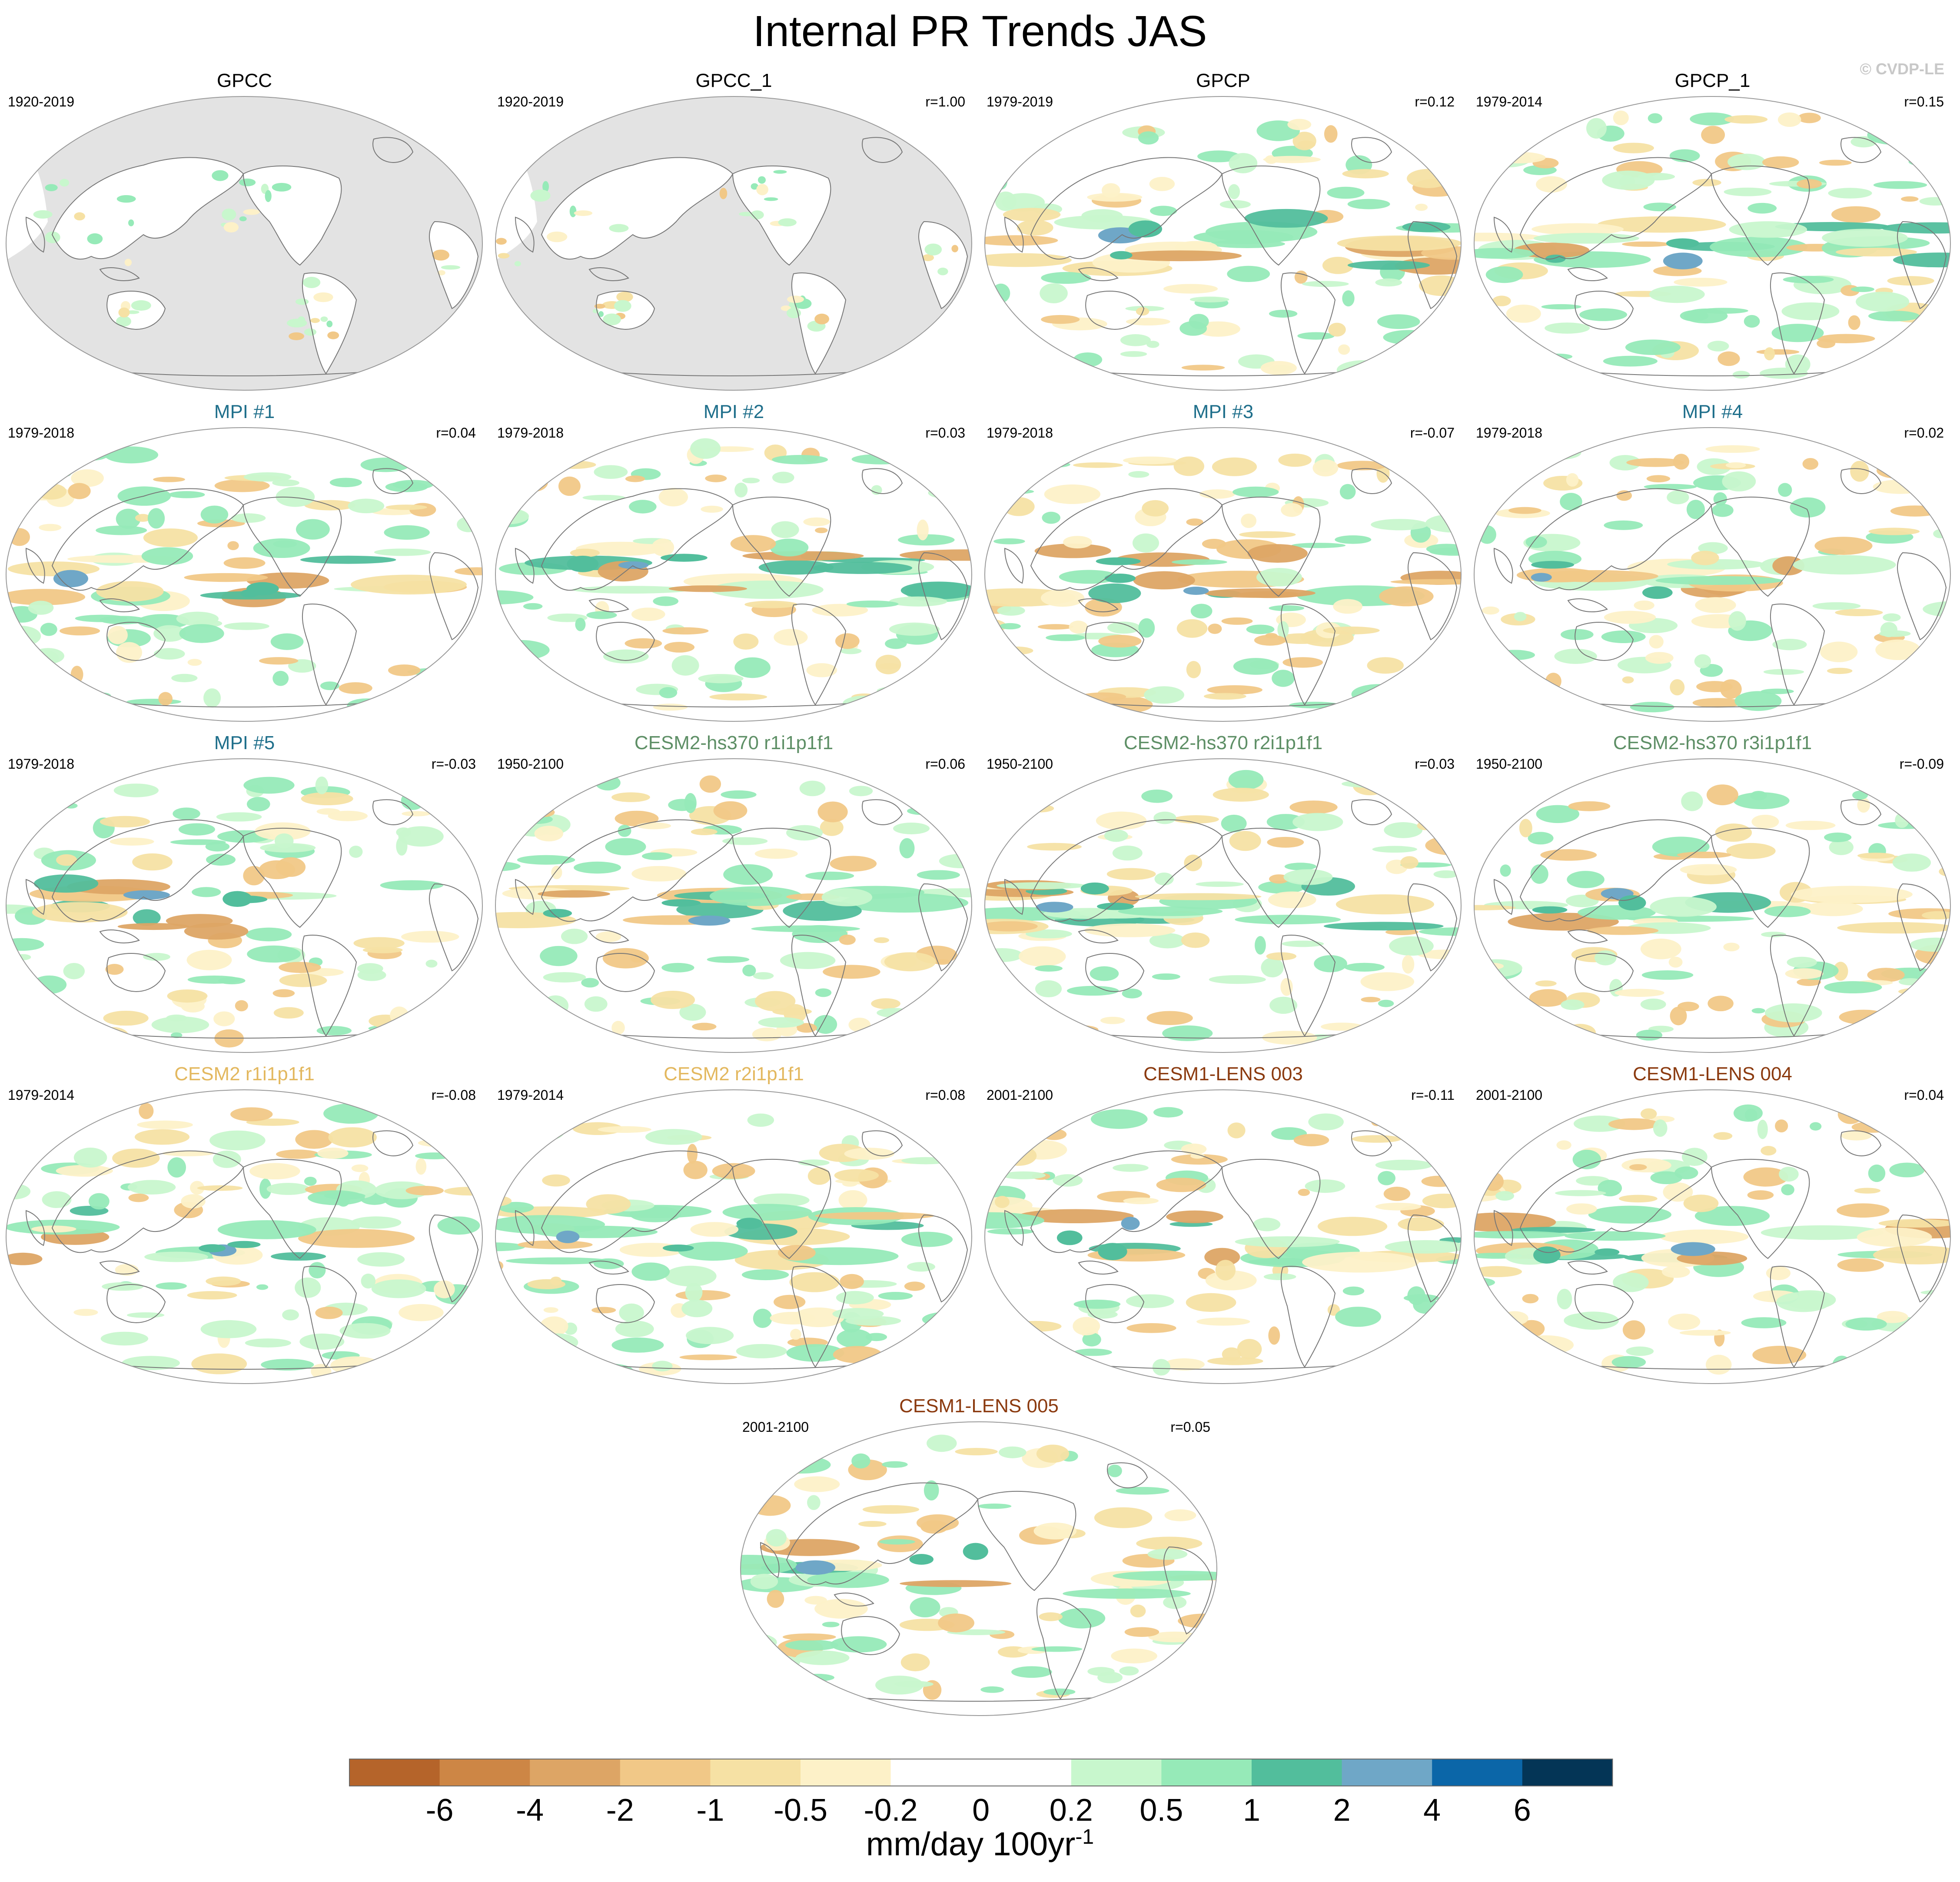 This screenshot has height=1882, width=1960. Describe the element at coordinates (710, 1810) in the screenshot. I see `colorbar-tick-label: -1` at that location.